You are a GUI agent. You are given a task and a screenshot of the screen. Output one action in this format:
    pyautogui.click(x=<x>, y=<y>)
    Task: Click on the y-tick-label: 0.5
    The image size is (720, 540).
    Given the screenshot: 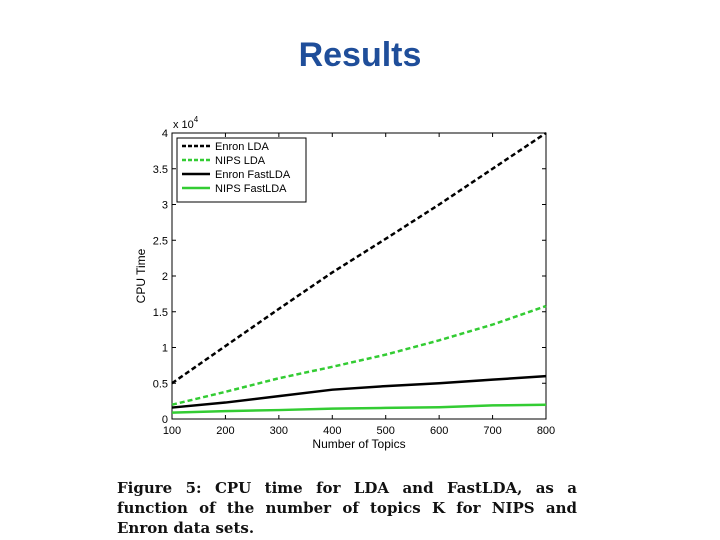 What is the action you would take?
    pyautogui.click(x=160, y=384)
    